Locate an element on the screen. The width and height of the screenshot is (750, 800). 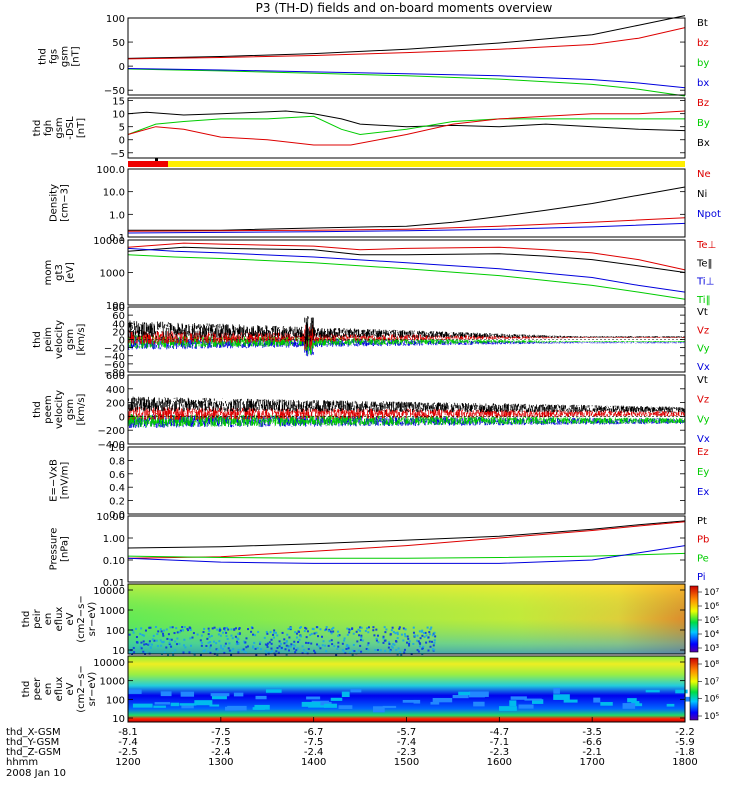
y-axis-label: [nT] is located at coordinates (81, 128).